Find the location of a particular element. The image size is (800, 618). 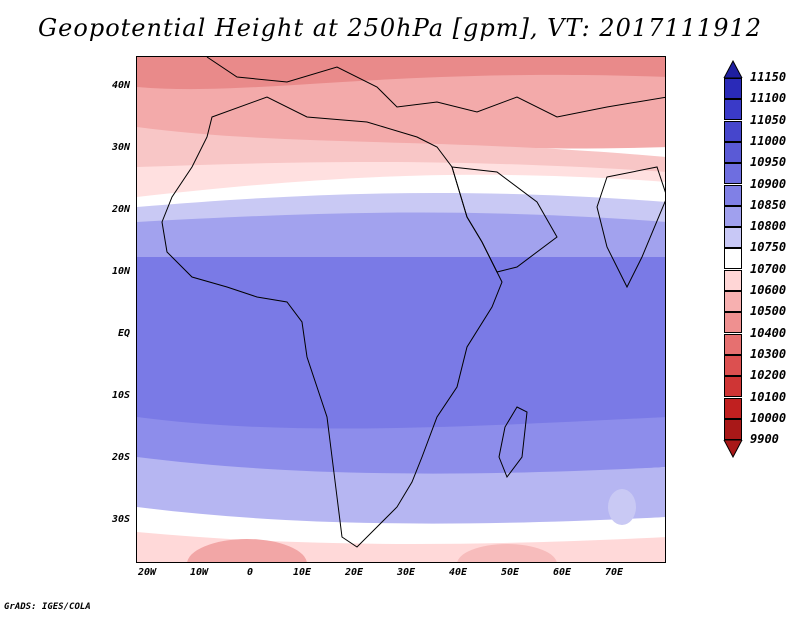

lon-label-60e: 60E is located at coordinates (562, 572).